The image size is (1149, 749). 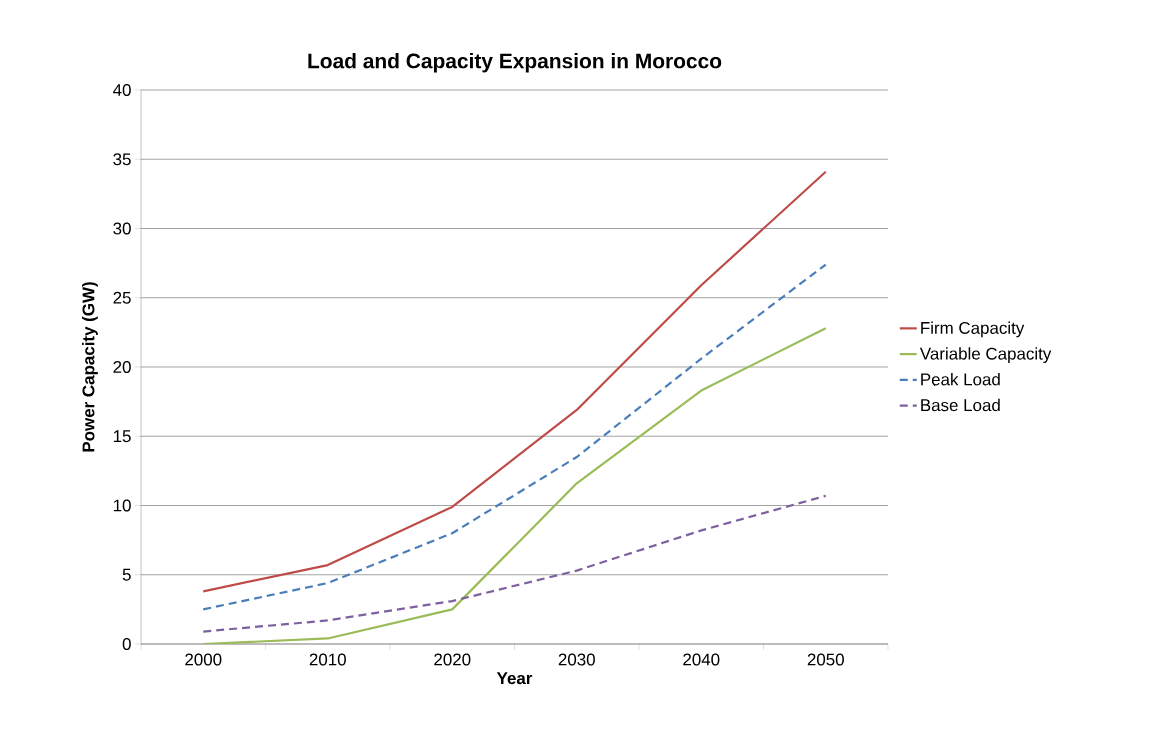 I want to click on y-tick-label: 25, so click(x=122, y=297).